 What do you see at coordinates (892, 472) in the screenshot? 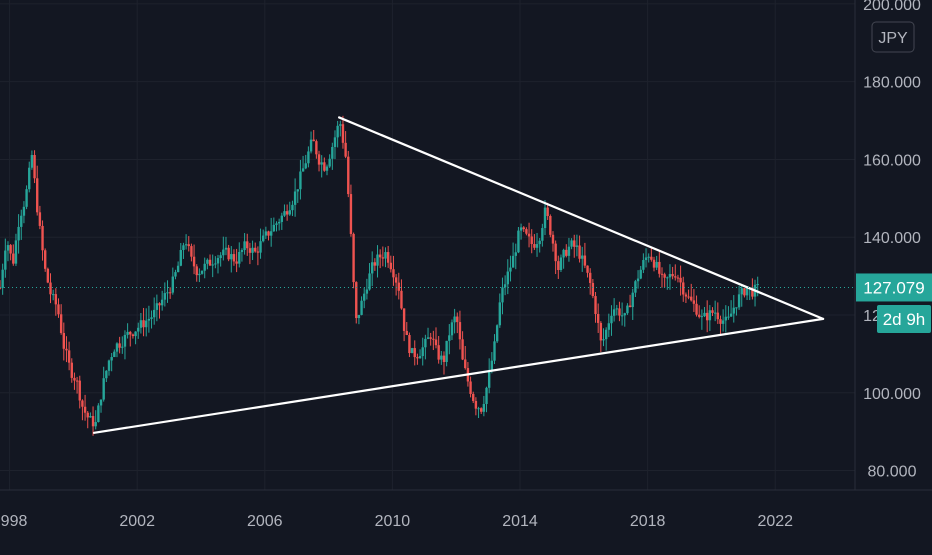
I see `price-tick-label: 80.000` at bounding box center [892, 472].